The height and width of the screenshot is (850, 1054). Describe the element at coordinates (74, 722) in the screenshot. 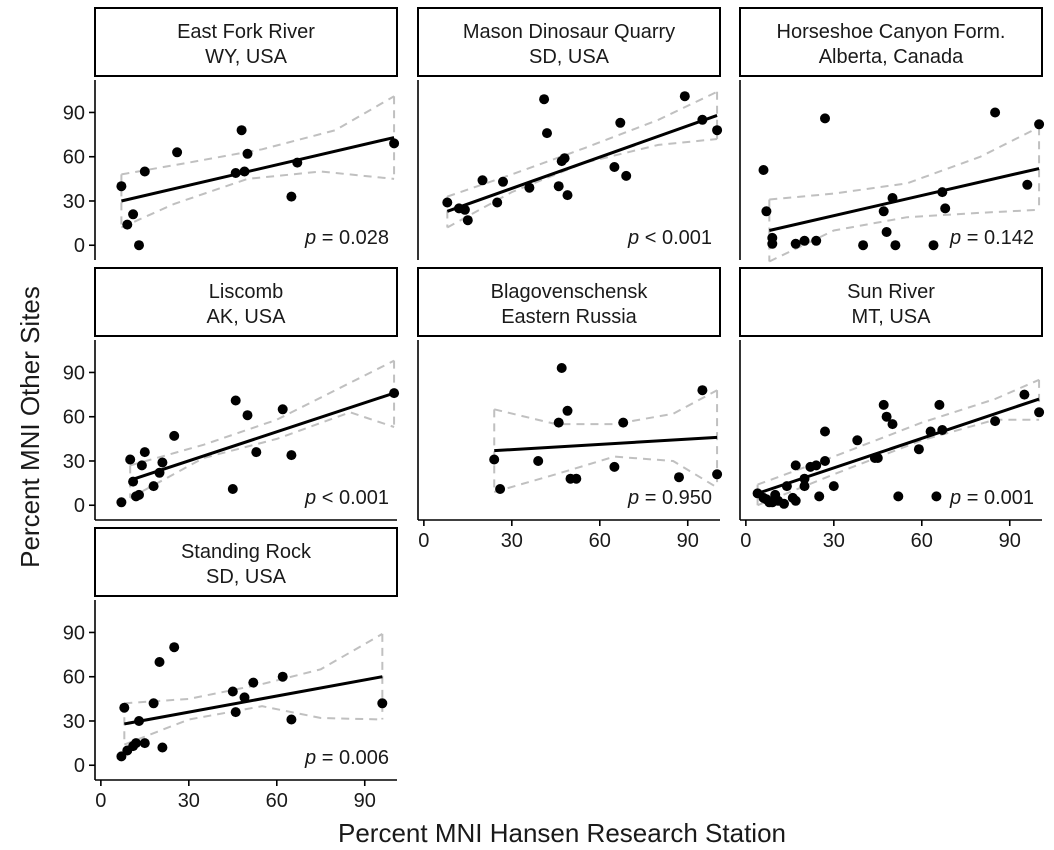

I see `y-tick-label: 30` at that location.